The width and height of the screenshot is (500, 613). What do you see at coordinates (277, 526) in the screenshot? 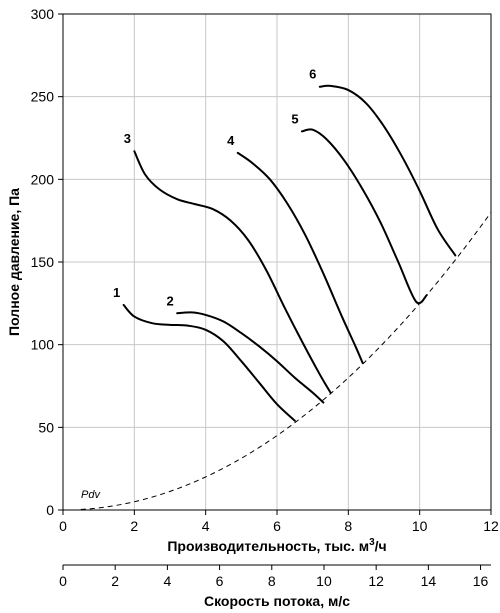
I see `x-tick-label: 6` at bounding box center [277, 526].